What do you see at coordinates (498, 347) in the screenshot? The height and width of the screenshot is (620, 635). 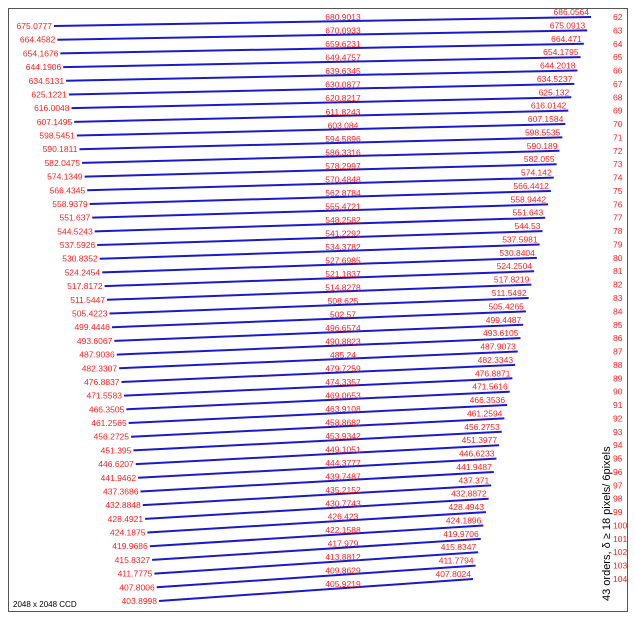 I see `order-right-label: 487.9073` at bounding box center [498, 347].